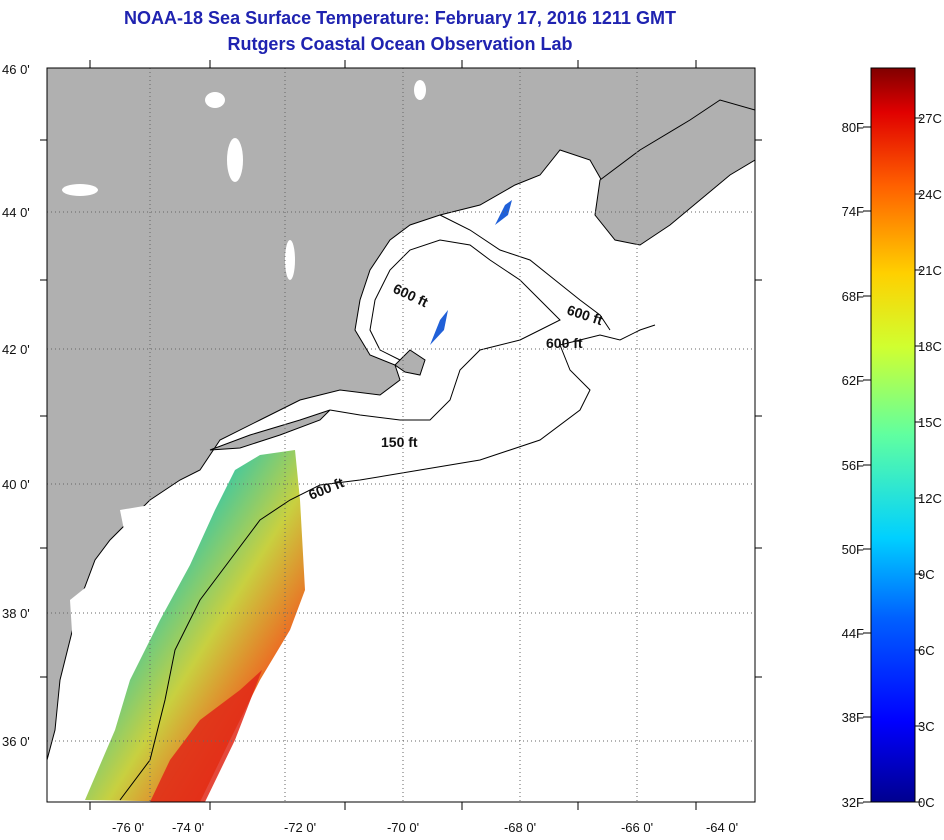 This screenshot has height=840, width=944. I want to click on delaware-bay, so click(137, 532).